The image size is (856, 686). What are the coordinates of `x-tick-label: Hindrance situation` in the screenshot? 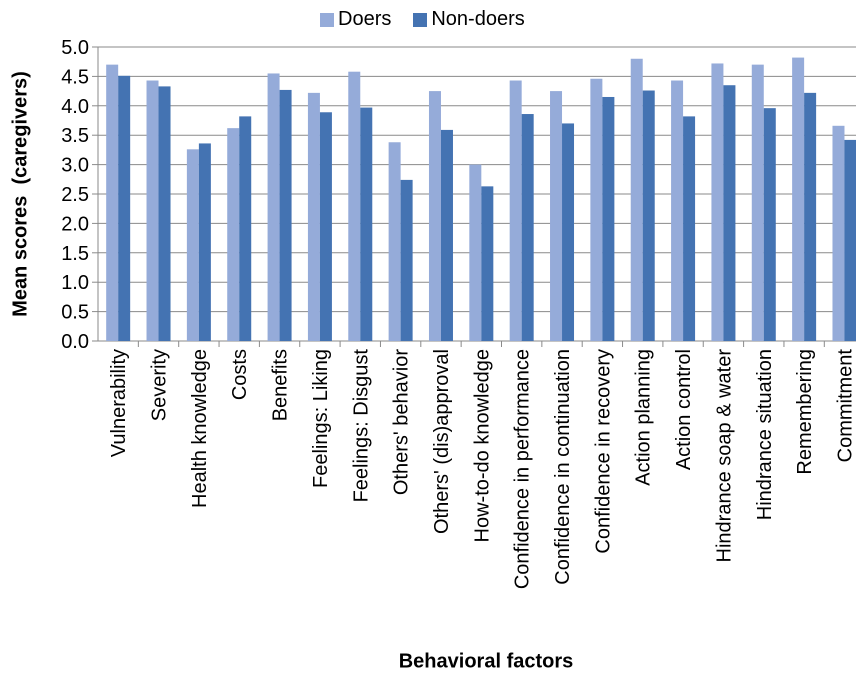 It's located at (765, 434).